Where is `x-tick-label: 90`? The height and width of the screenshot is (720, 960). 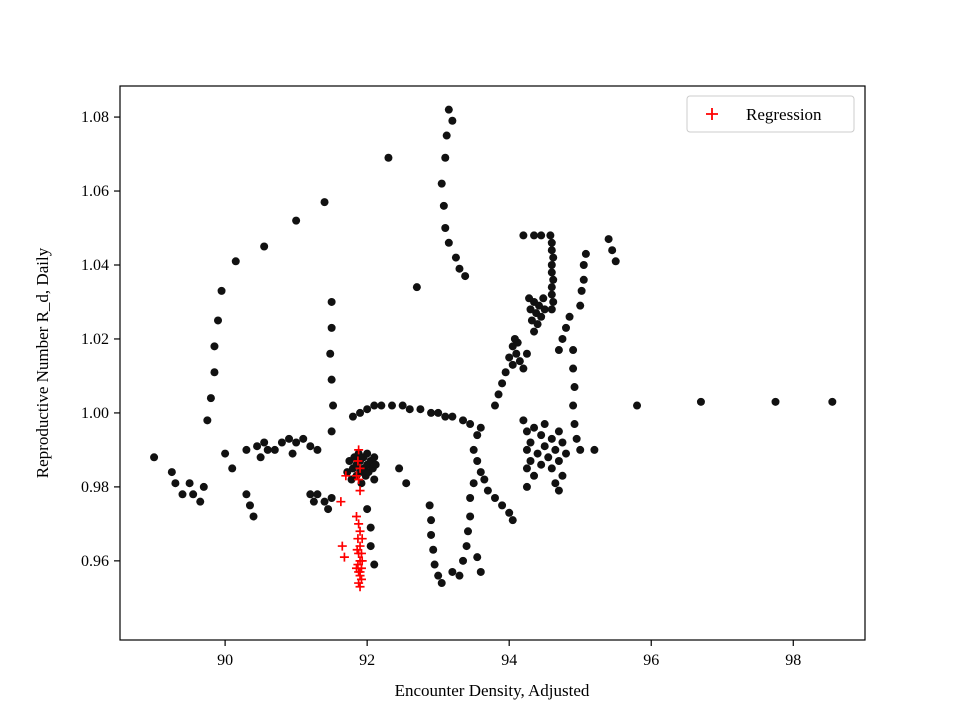
x-tick-label: 90 is located at coordinates (225, 660).